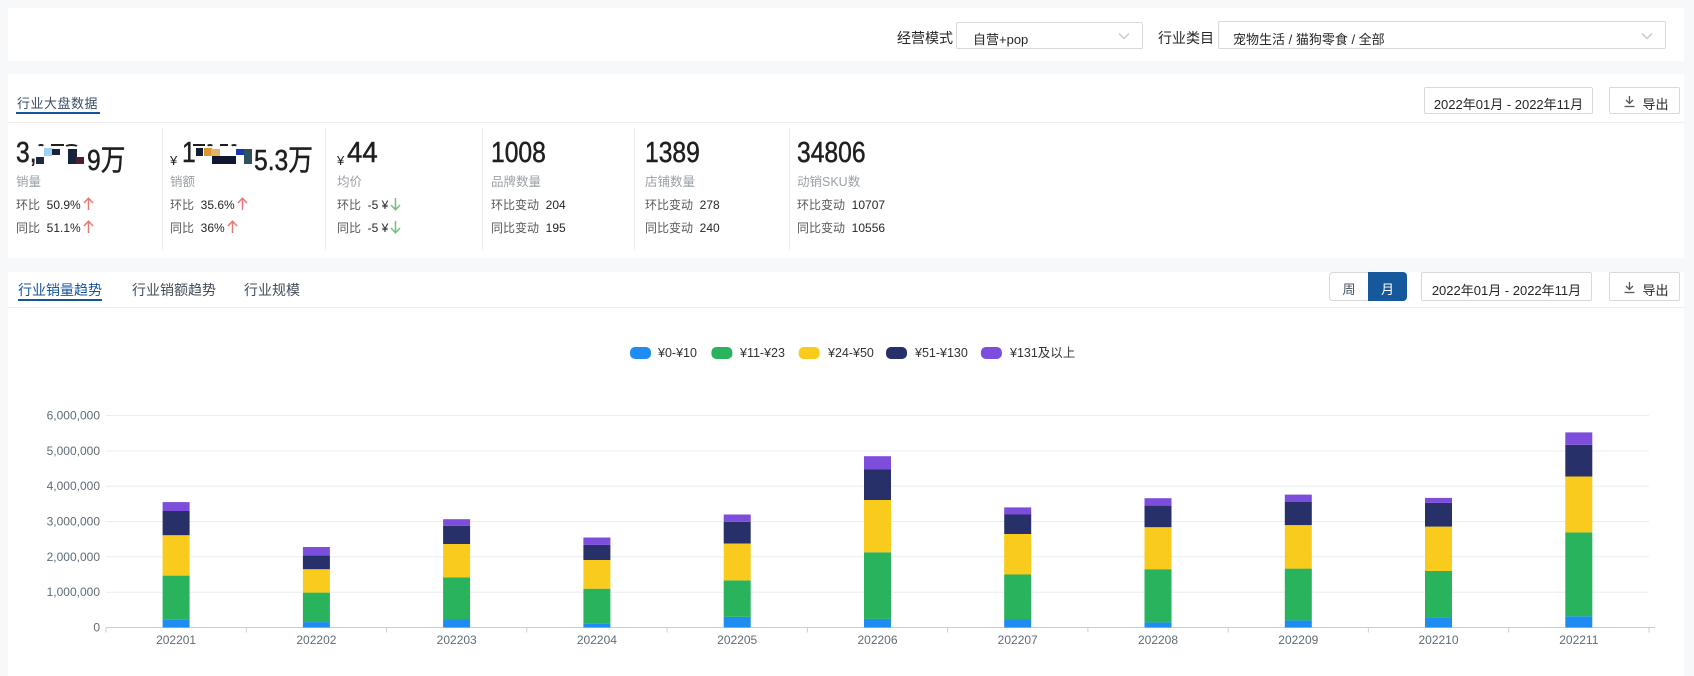  Describe the element at coordinates (877, 640) in the screenshot. I see `svg-text: 202206` at that location.